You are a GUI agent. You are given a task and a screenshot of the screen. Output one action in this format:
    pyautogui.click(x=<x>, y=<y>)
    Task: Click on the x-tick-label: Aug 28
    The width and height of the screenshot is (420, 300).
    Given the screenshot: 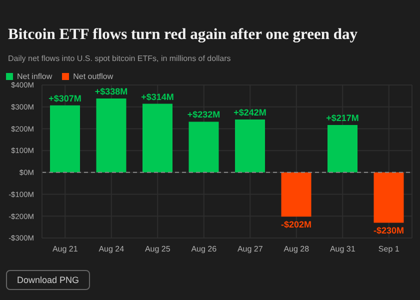 What is the action you would take?
    pyautogui.click(x=297, y=249)
    